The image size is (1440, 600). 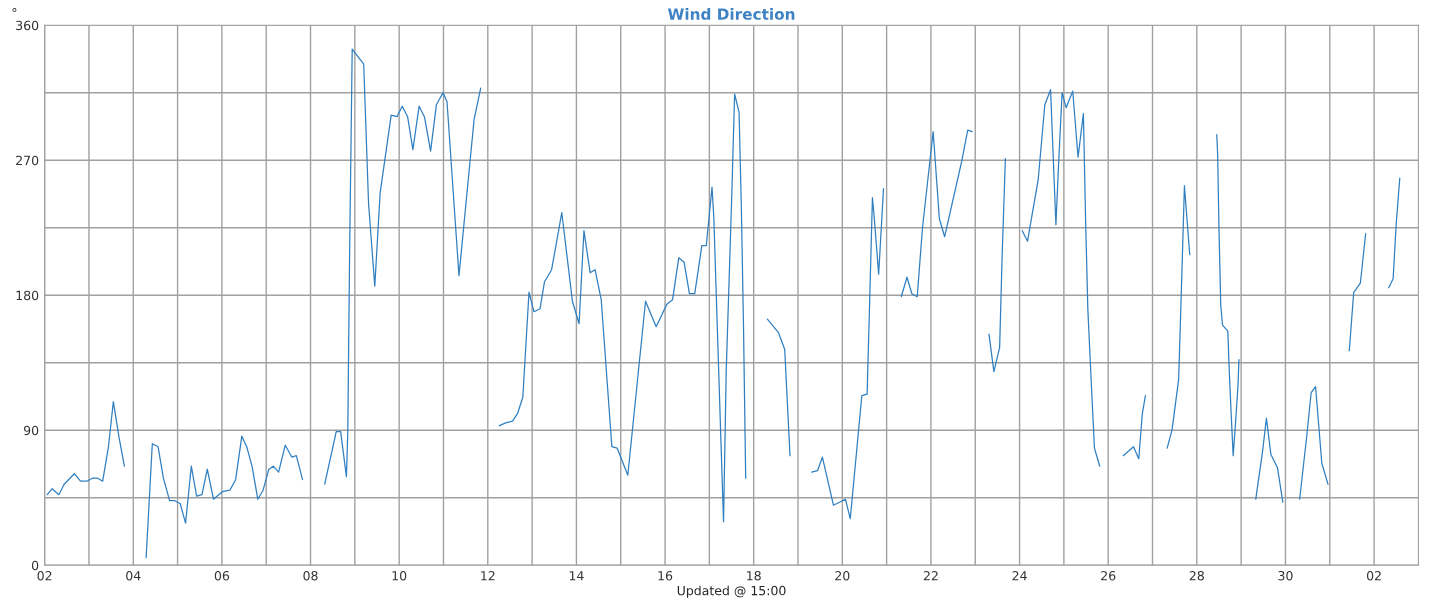 What do you see at coordinates (27, 295) in the screenshot?
I see `y-tick-label: 180` at bounding box center [27, 295].